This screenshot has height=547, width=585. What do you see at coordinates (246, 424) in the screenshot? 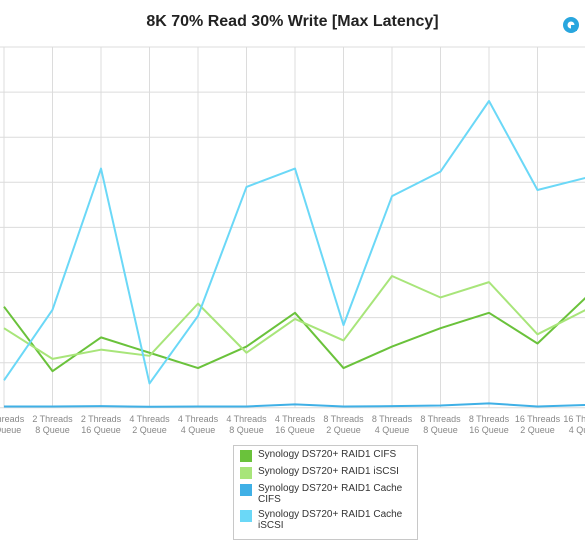
I see `x-tick-label: 4 Threads 8 Queue` at bounding box center [246, 424].